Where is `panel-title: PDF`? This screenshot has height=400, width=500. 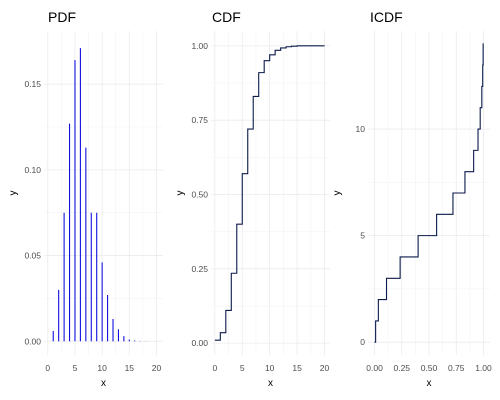
panel-title: PDF is located at coordinates (62, 17).